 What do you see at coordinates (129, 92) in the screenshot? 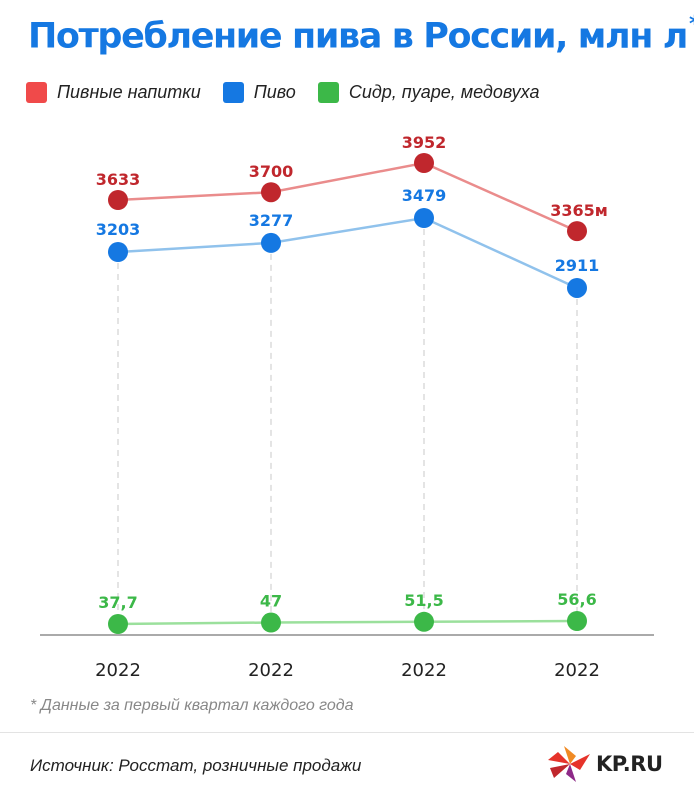
I see `legend-label-beer-drinks: Пивные напитки` at bounding box center [129, 92].